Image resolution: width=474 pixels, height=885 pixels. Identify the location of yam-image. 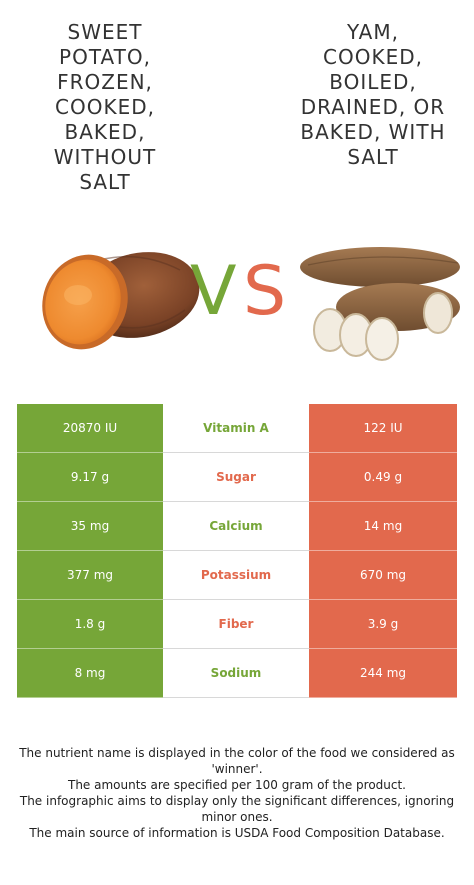
(380, 304).